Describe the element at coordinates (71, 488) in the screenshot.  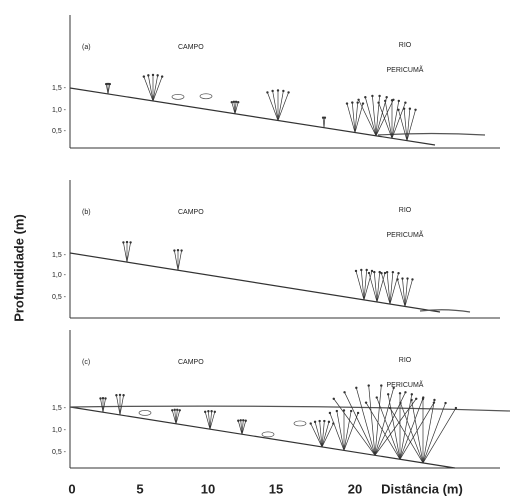
I see `x-label: 0` at that location.